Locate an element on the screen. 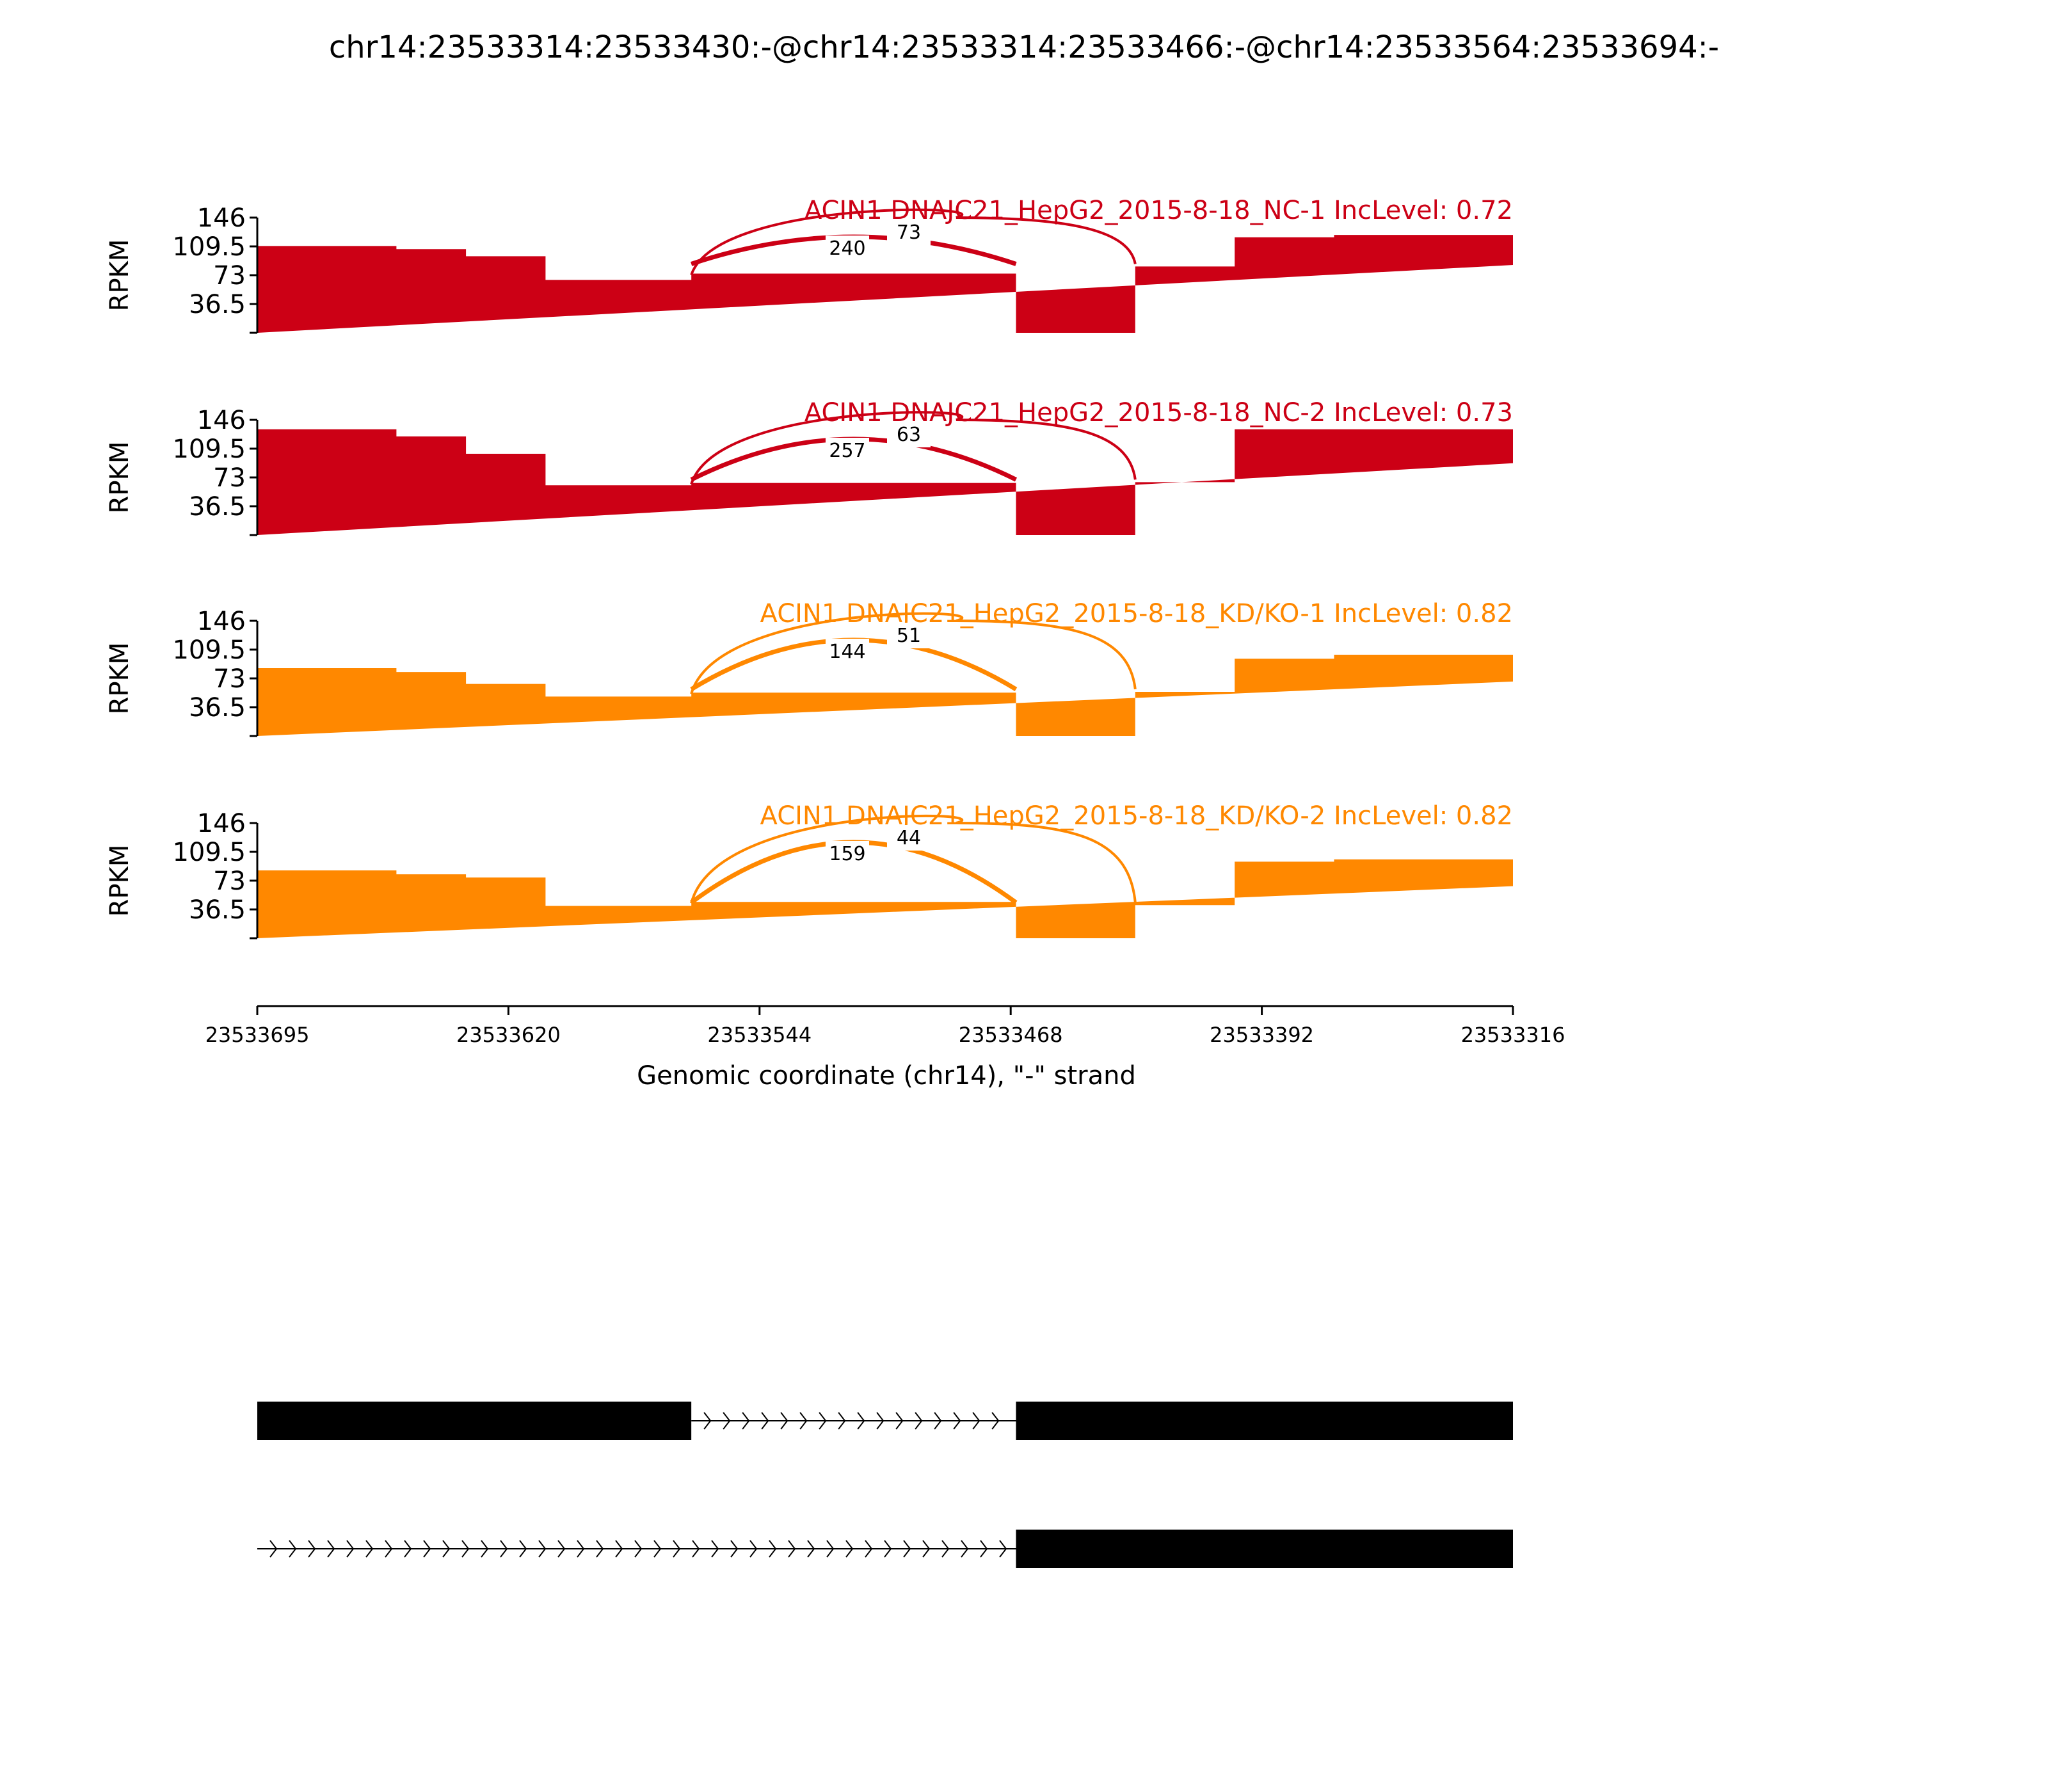 Image resolution: width=2048 pixels, height=1792 pixels. junction-1-track-3: 144 is located at coordinates (854, 664).